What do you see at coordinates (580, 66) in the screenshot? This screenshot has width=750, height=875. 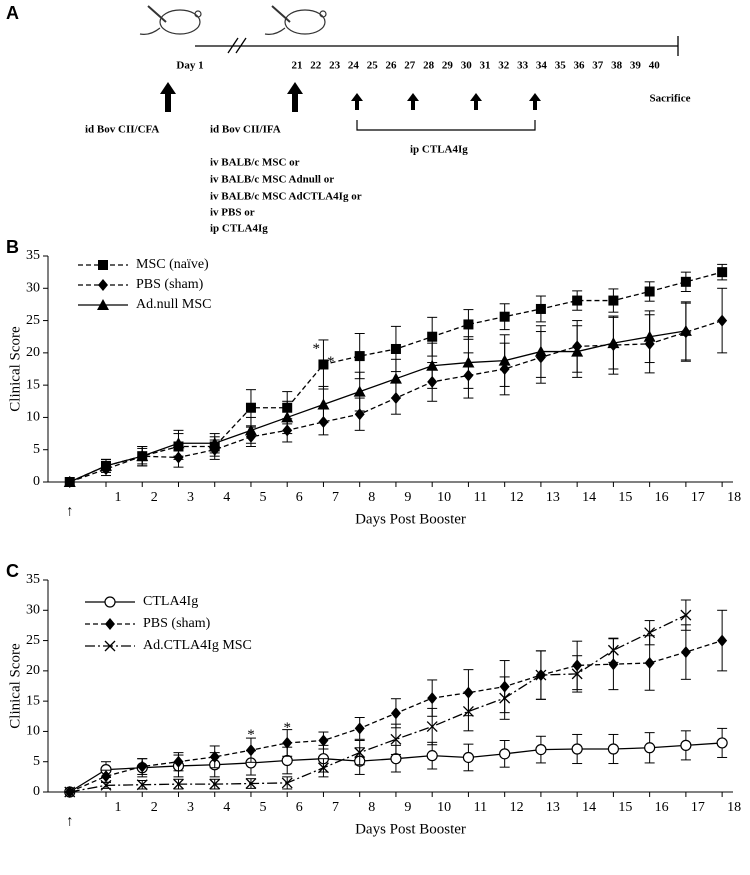 I see `timeline-day: 36` at bounding box center [580, 66].